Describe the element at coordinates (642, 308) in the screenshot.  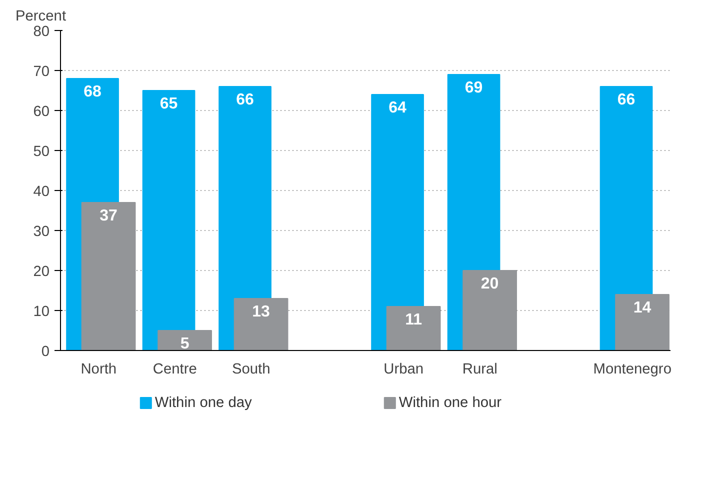
I see `data-label: 14` at that location.